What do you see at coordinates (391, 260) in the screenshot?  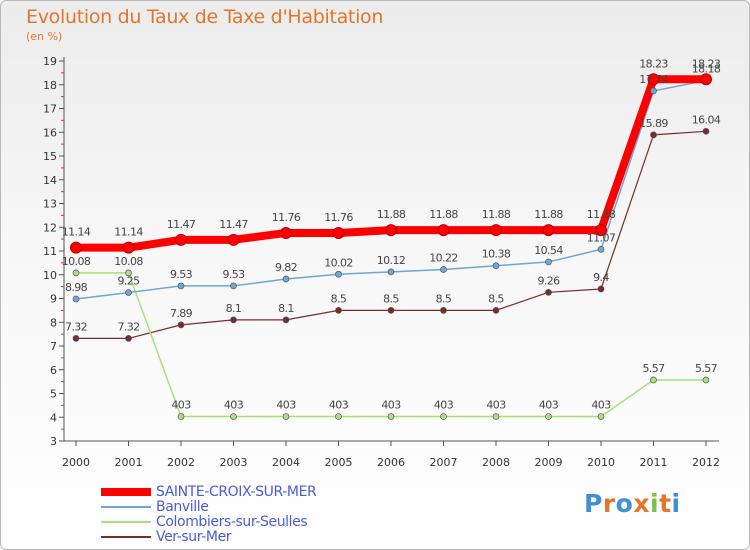 I see `data-label: 10.12` at bounding box center [391, 260].